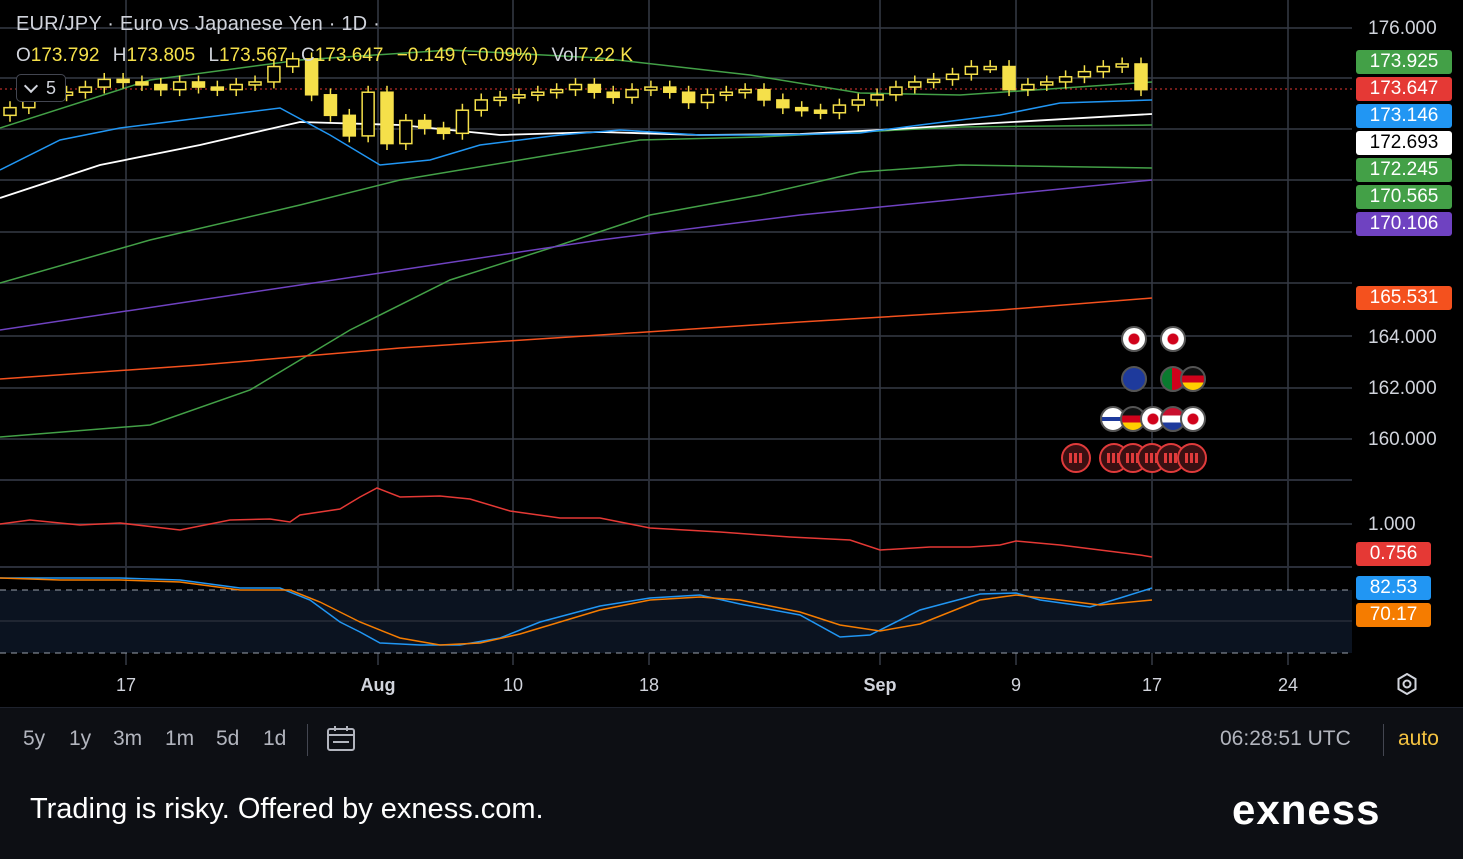  I want to click on symbol-legend: EUR/JPY · Euro vs Japanese Yen · 1D ·, so click(198, 24).